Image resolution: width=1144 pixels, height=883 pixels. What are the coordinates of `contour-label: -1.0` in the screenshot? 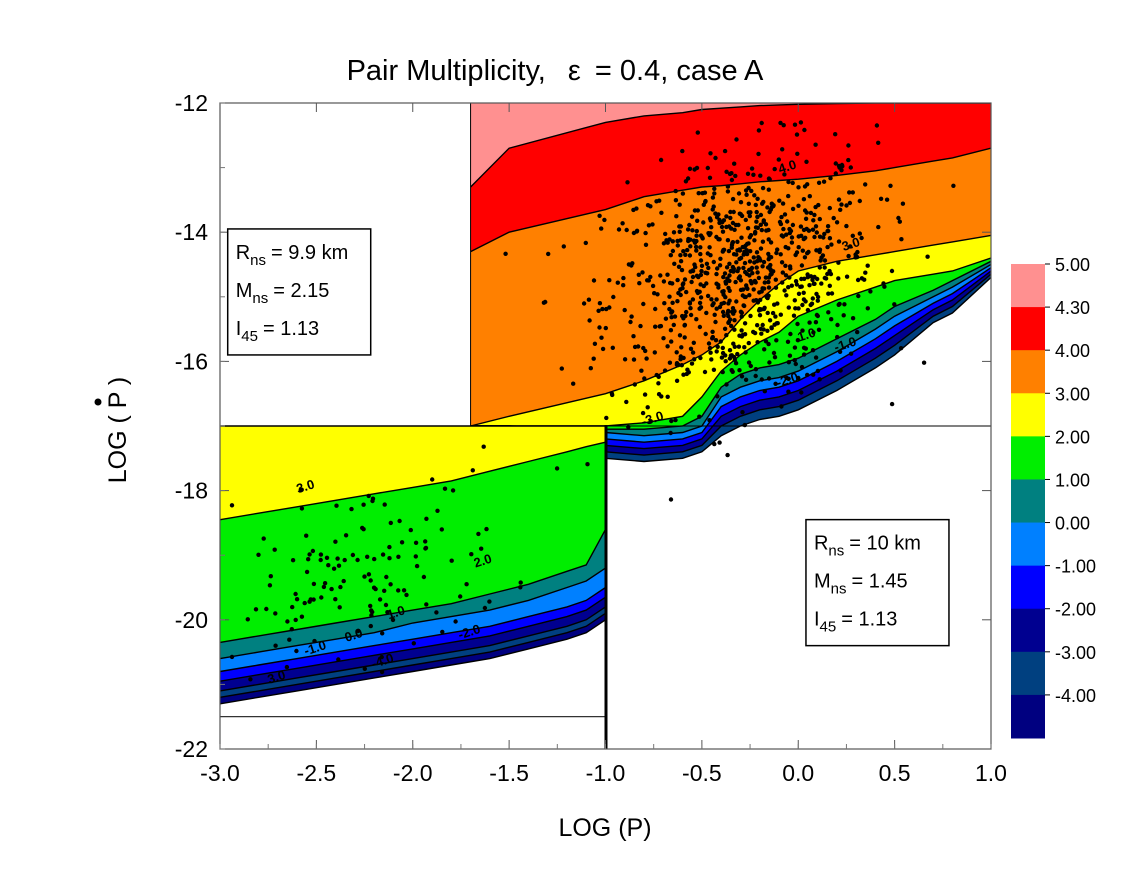 It's located at (315, 647).